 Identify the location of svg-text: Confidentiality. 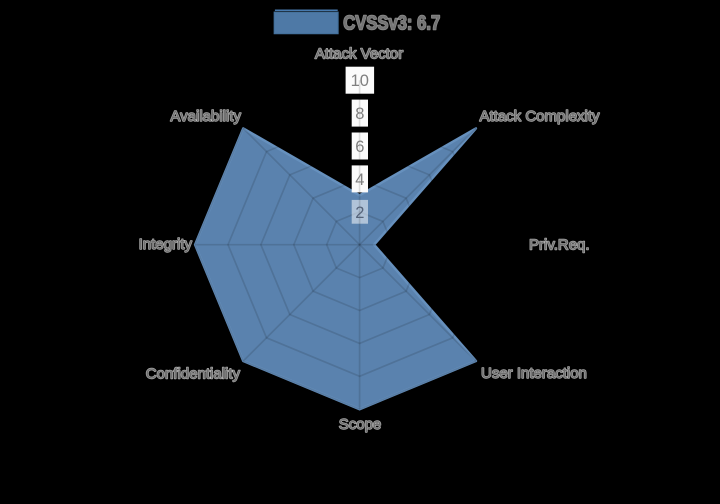
(193, 374).